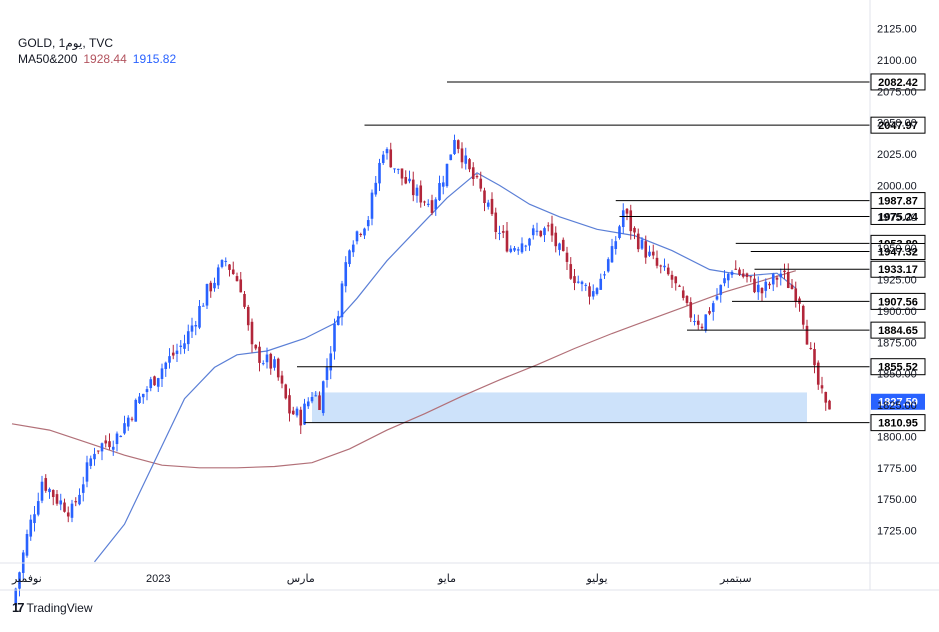 This screenshot has width=939, height=632. Describe the element at coordinates (898, 216) in the screenshot. I see `level-label-box` at that location.